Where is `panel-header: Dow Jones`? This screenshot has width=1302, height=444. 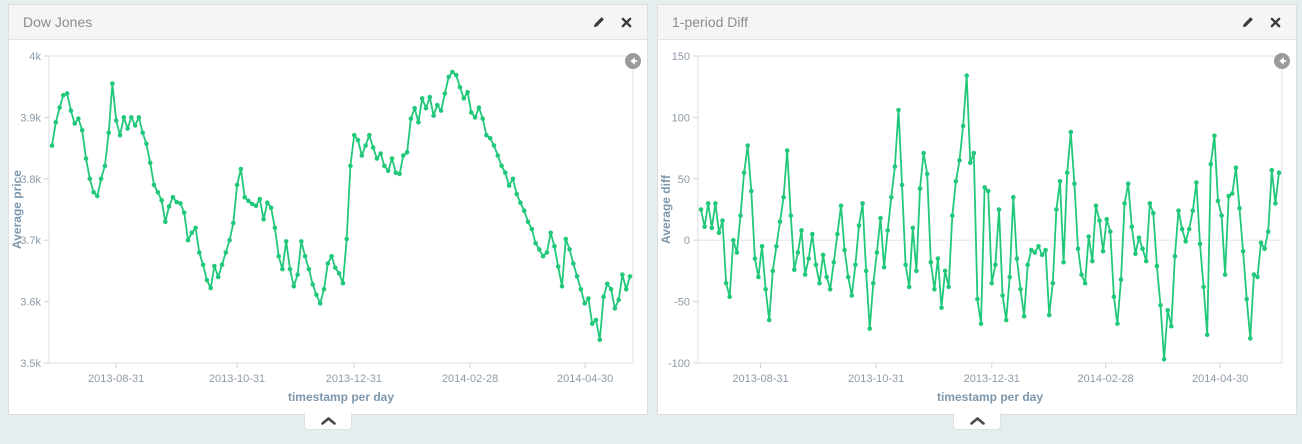
panel-header: Dow Jones is located at coordinates (328, 22).